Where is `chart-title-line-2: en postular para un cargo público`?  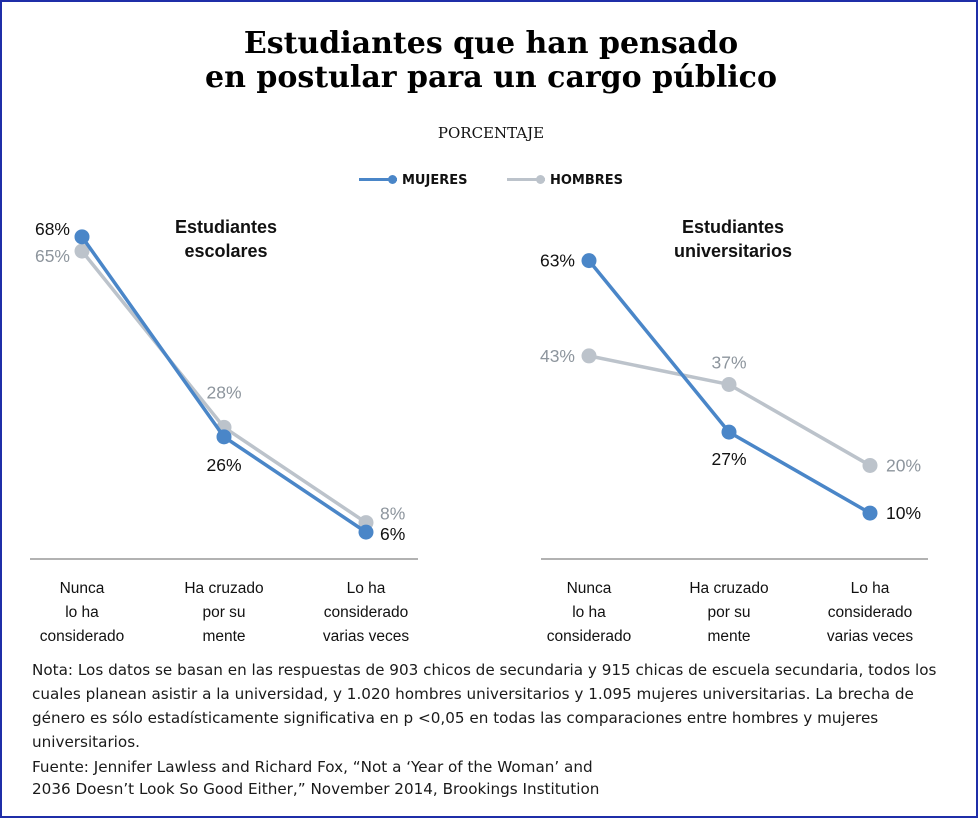
chart-title-line-2: en postular para un cargo público is located at coordinates (491, 77).